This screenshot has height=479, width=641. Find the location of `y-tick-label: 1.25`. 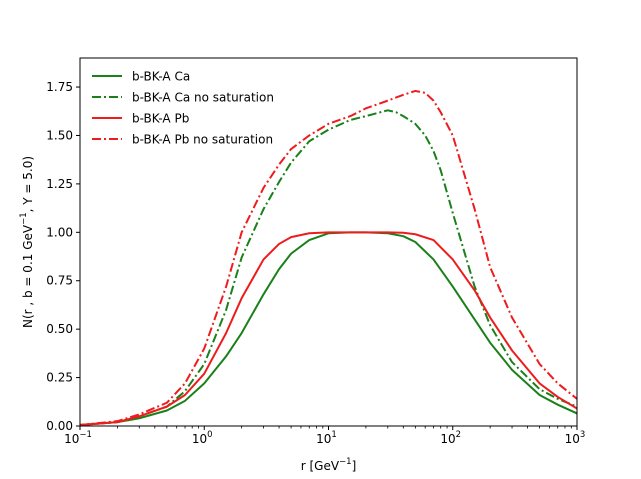

y-tick-label: 1.25 is located at coordinates (59, 184).